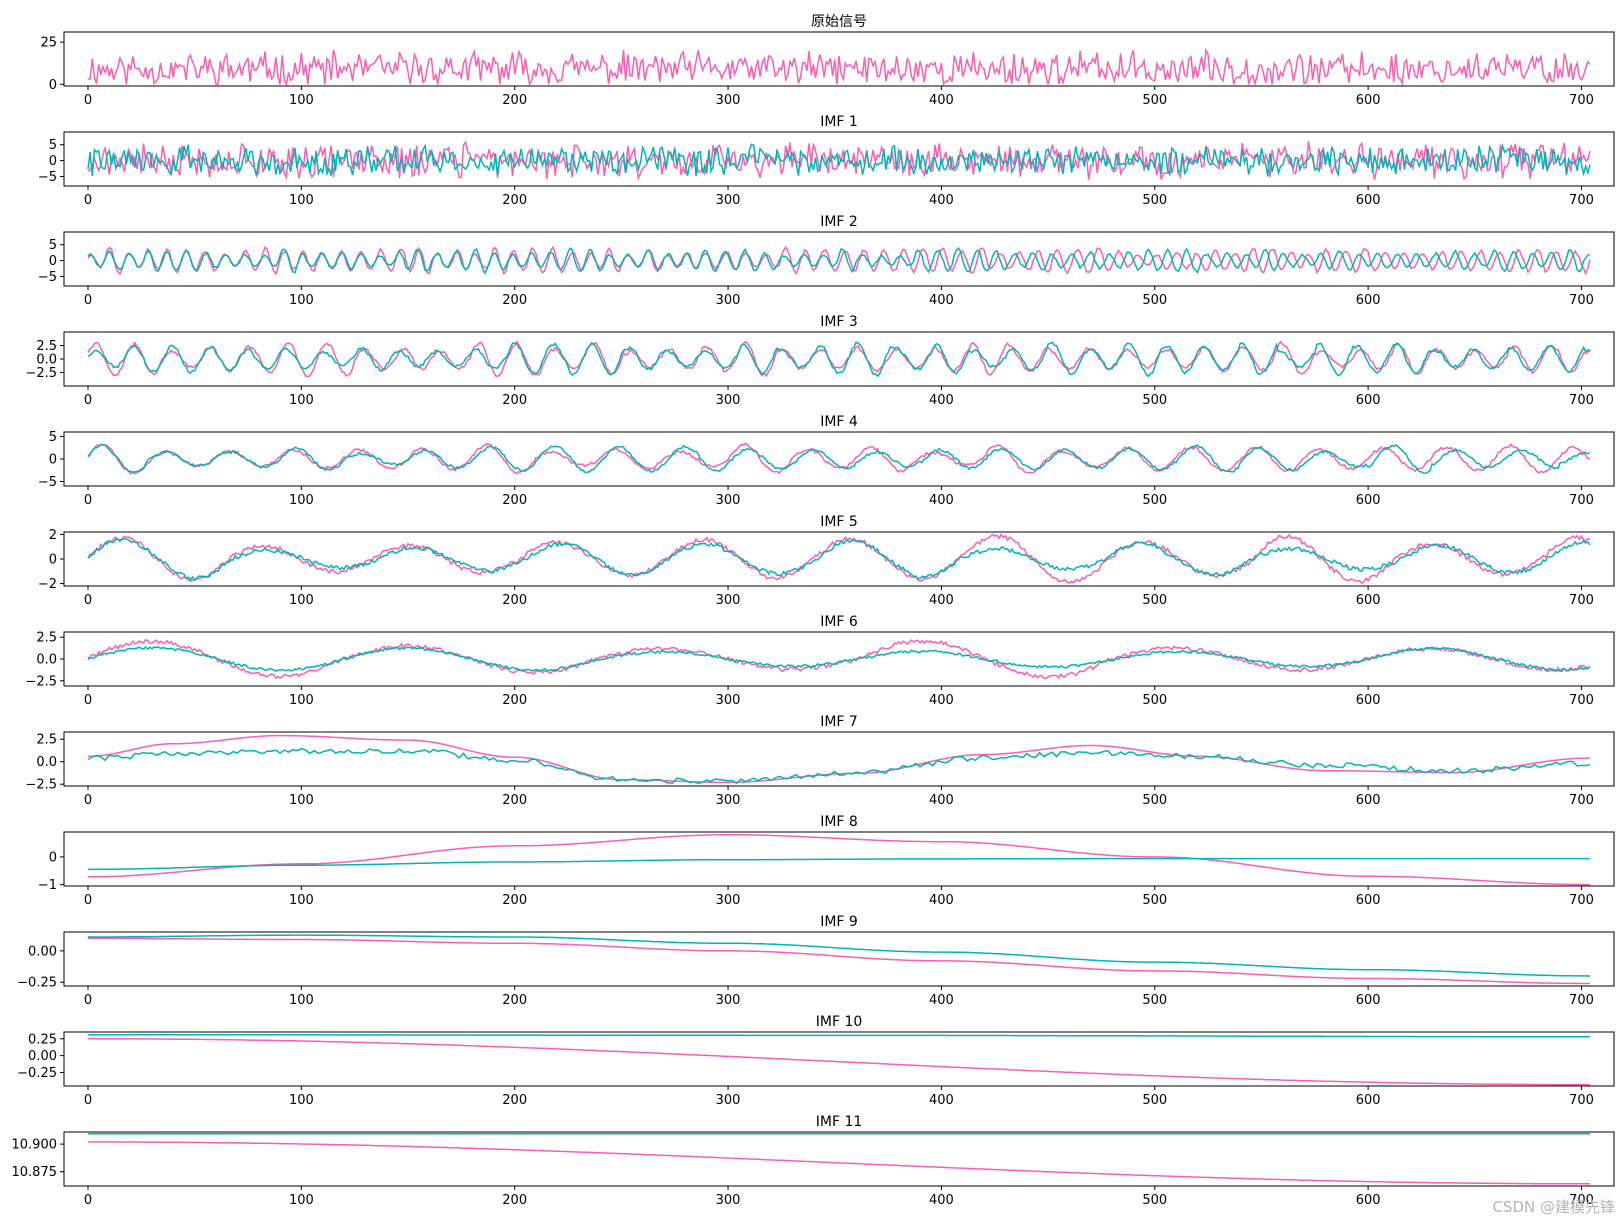 The width and height of the screenshot is (1623, 1223). I want to click on y-tick-label: 0.25, so click(42, 1039).